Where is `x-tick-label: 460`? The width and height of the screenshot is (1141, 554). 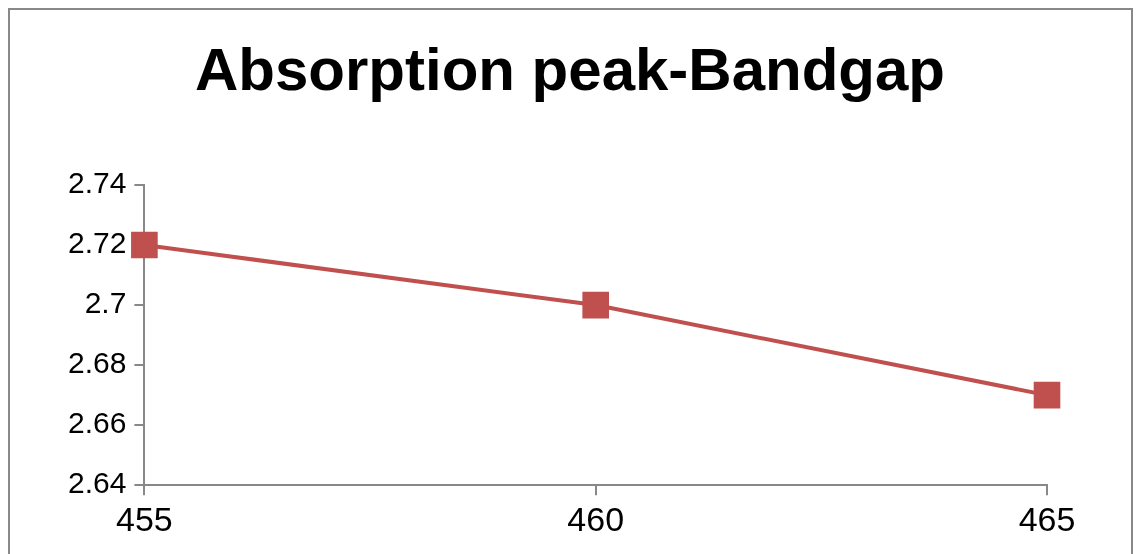
x-tick-label: 460 is located at coordinates (596, 518).